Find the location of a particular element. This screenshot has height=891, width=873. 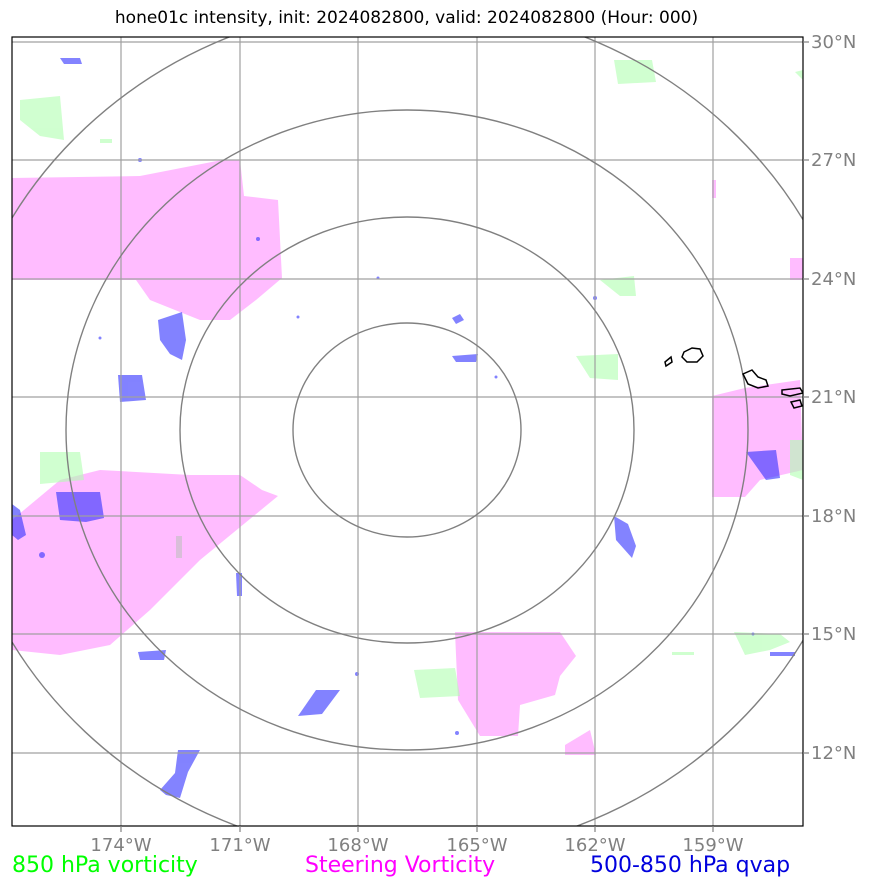

legend-steering-vorticity: Steering Vorticity is located at coordinates (400, 865).